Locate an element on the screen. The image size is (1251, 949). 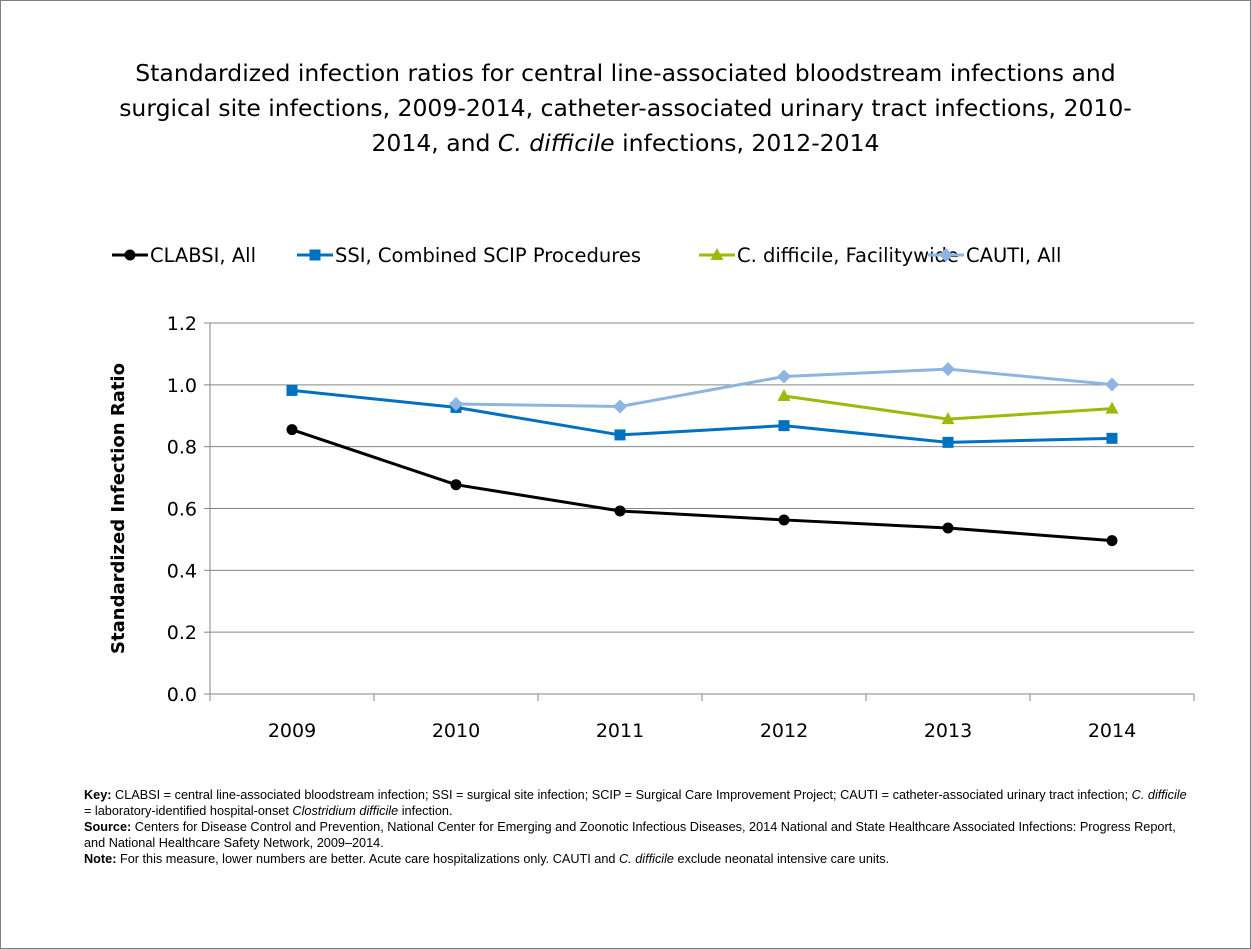
y-tick-label: 0.8 is located at coordinates (182, 448).